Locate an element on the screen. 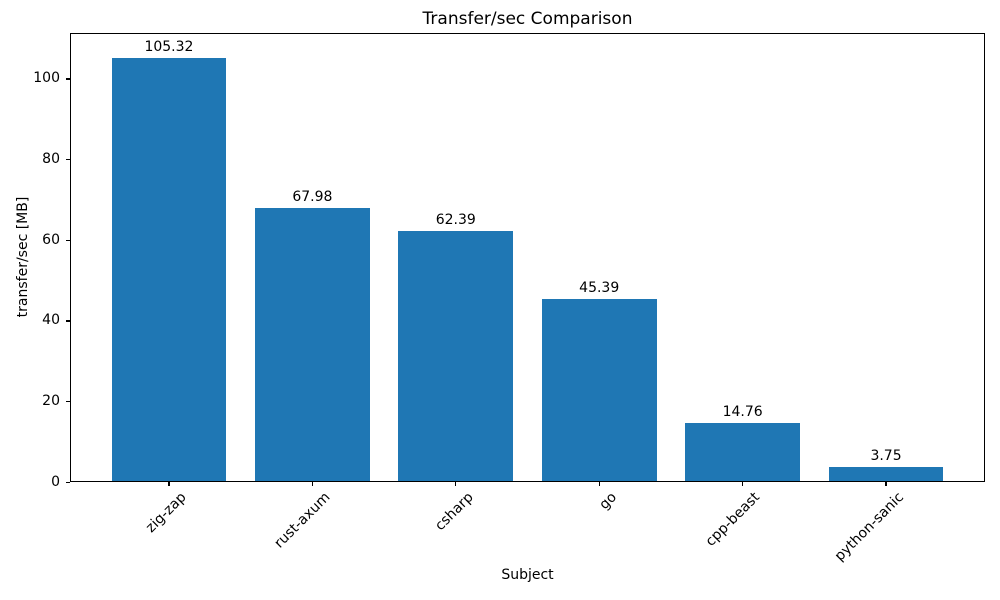 This screenshot has height=600, width=1000. bar-value-label-go: 45.39 is located at coordinates (599, 288).